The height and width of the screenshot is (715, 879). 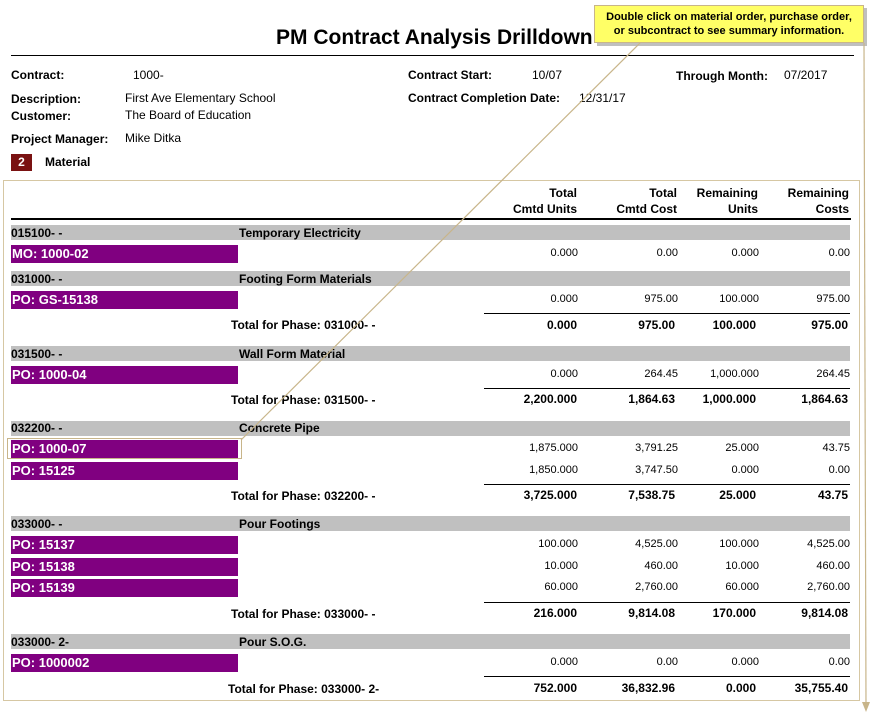 What do you see at coordinates (280, 524) in the screenshot?
I see `phase-description: Pour Footings` at bounding box center [280, 524].